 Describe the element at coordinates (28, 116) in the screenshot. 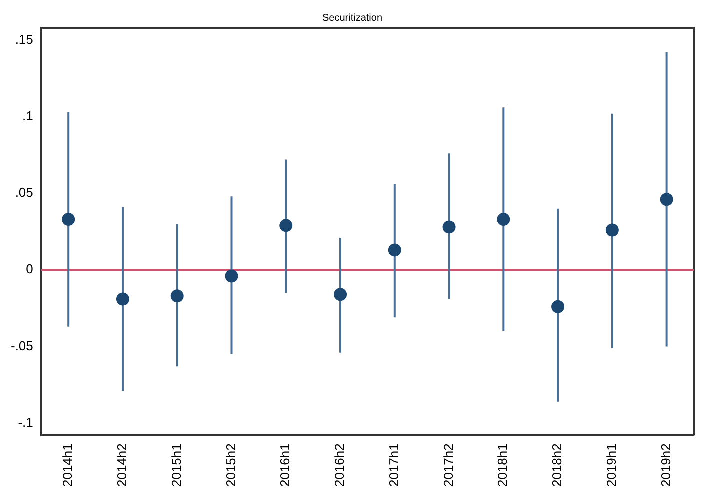

I see `y-tick-label: .1` at that location.